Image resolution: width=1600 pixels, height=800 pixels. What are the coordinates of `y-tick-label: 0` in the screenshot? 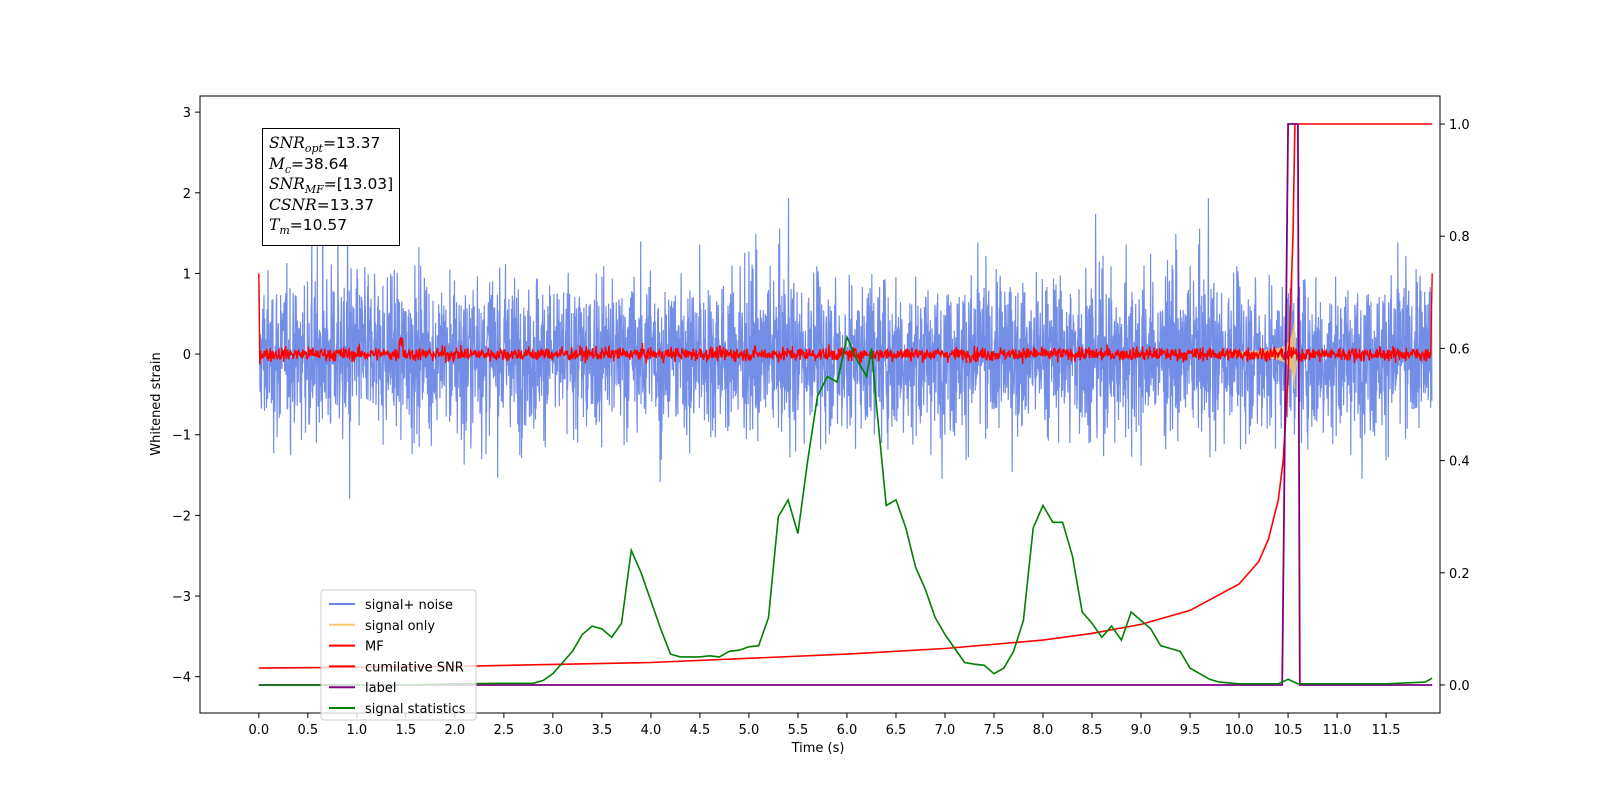 It's located at (187, 355).